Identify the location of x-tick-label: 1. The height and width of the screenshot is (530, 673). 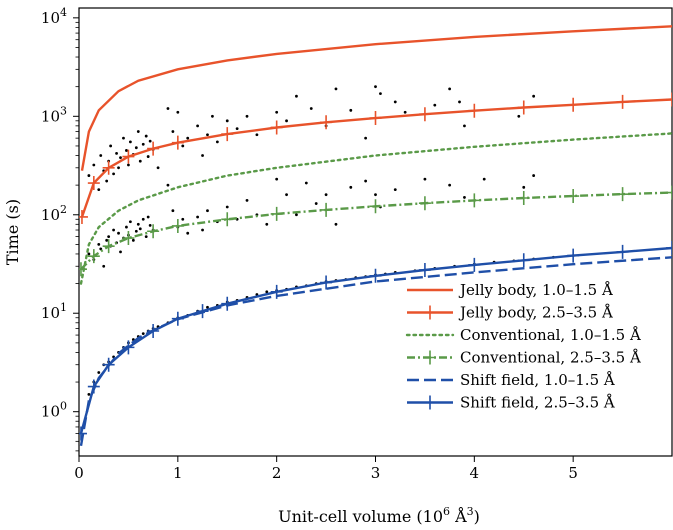
(178, 473).